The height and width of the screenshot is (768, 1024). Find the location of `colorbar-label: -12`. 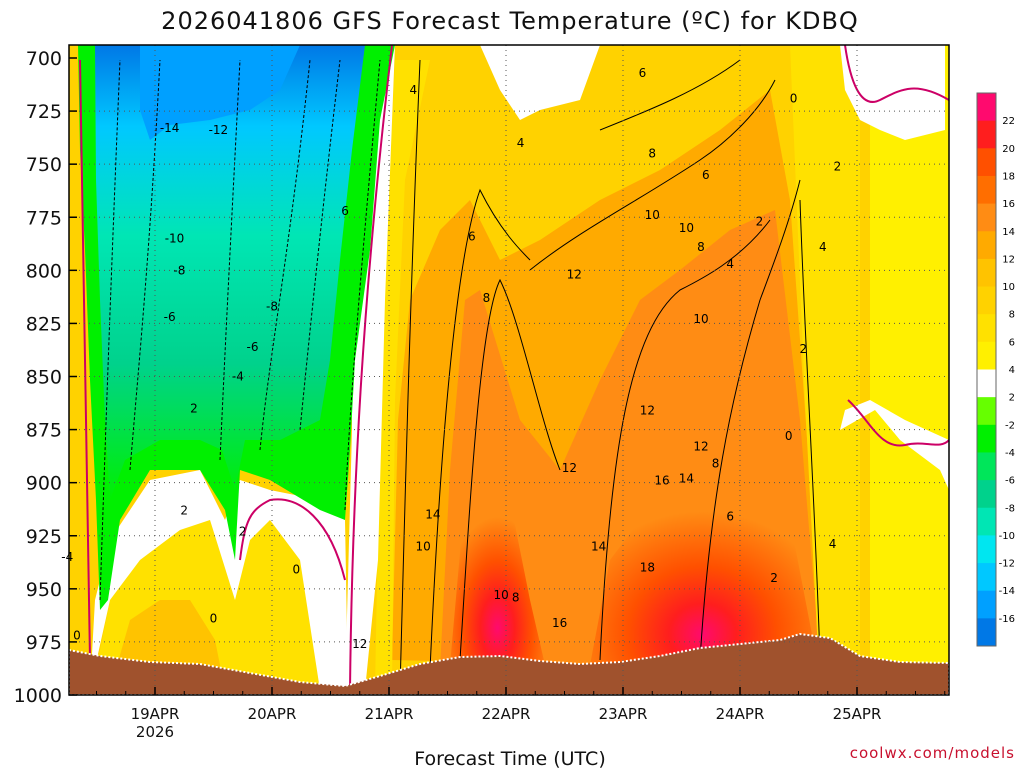

colorbar-label: -12 is located at coordinates (1007, 564).